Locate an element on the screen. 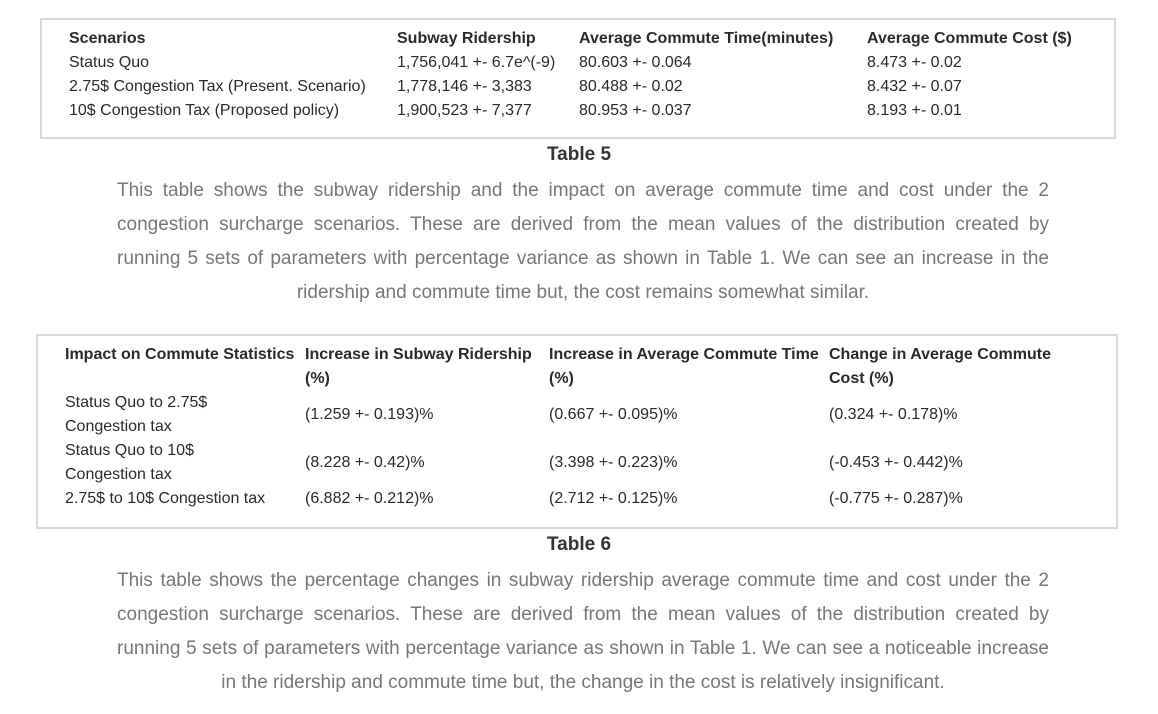 The image size is (1158, 714). column-header-change-in-average-commute-cost: Change in Average Commute Cost (%) is located at coordinates (940, 366).